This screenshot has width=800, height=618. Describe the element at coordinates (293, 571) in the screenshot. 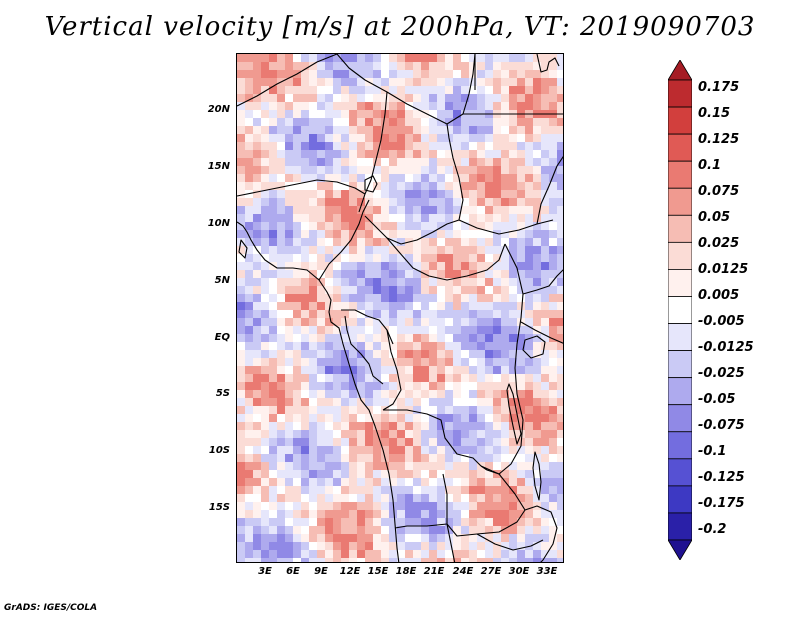

I see `lon-label-6e: 6E` at that location.